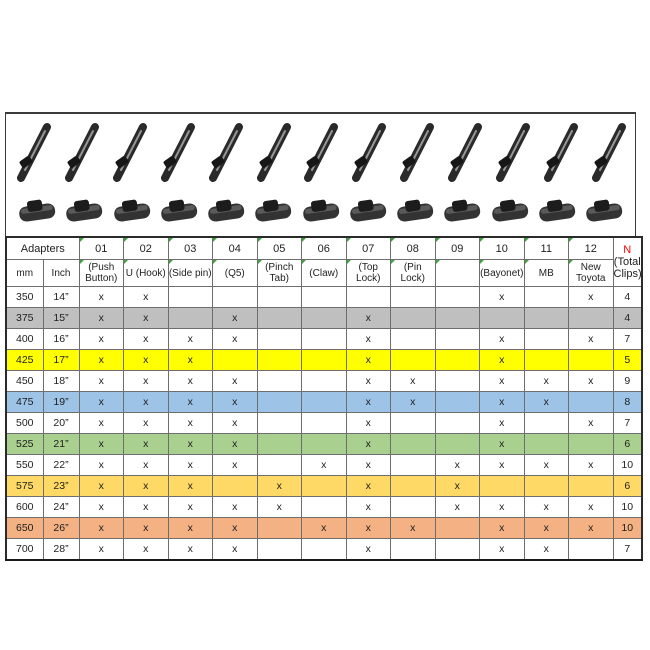 The width and height of the screenshot is (650, 650). What do you see at coordinates (101, 423) in the screenshot?
I see `compat-mark-cell-500-01: x` at bounding box center [101, 423].